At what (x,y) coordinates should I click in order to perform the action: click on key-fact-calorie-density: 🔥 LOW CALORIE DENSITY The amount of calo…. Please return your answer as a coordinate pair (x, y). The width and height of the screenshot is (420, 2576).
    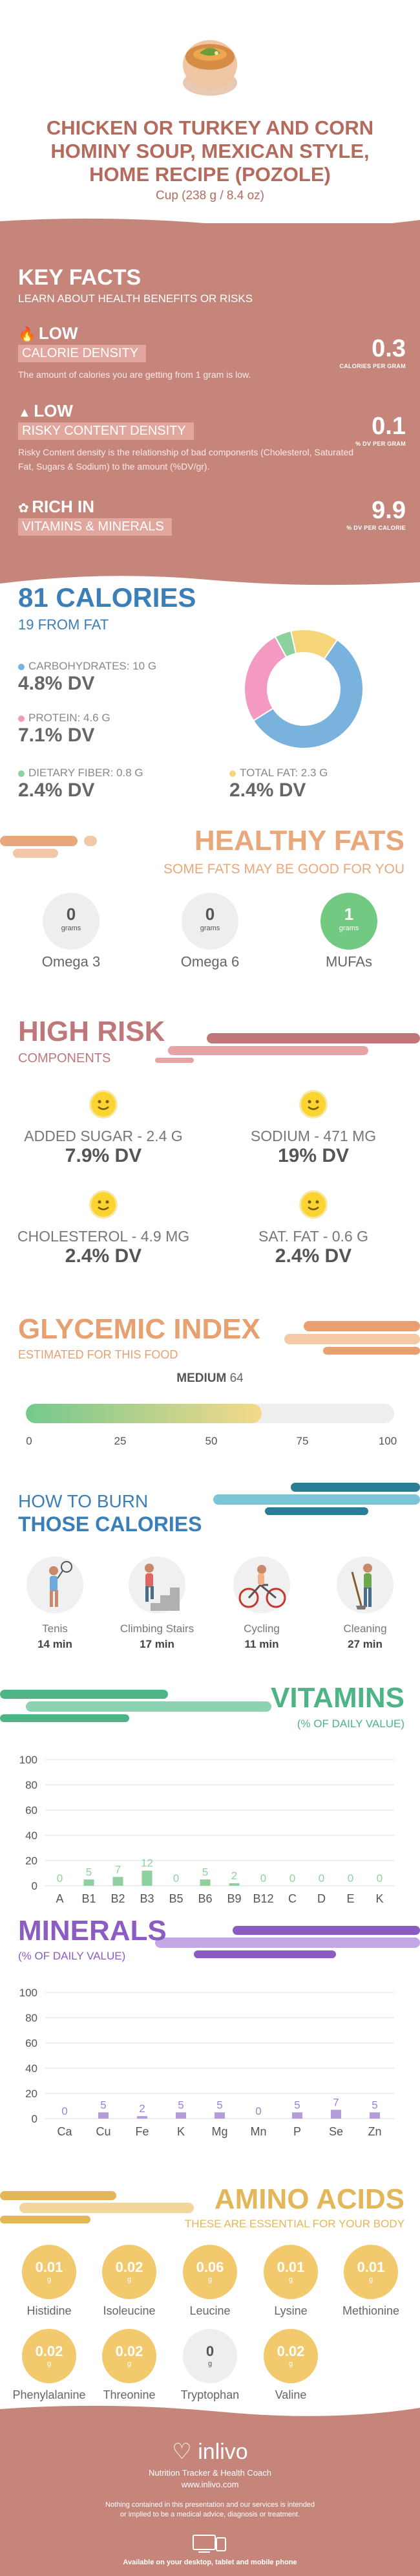
    Looking at the image, I should click on (212, 352).